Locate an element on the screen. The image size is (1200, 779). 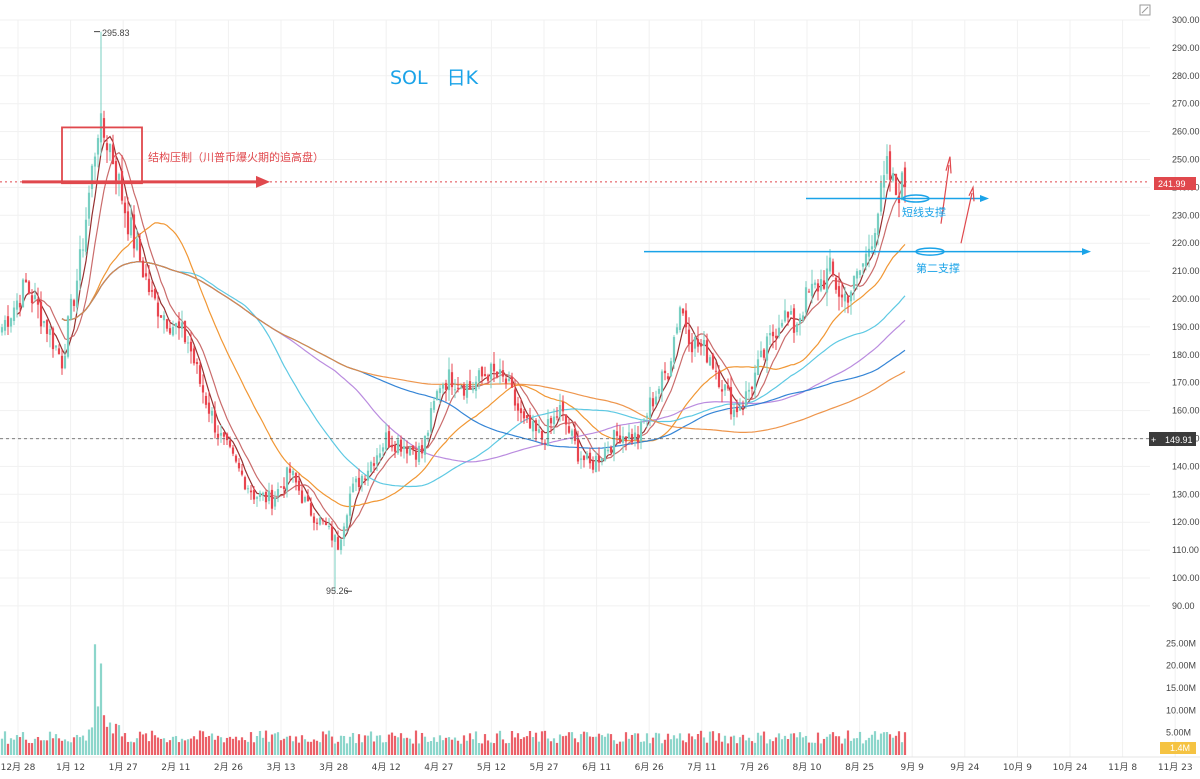
time-tick-label: 9月 9 is located at coordinates (913, 767).